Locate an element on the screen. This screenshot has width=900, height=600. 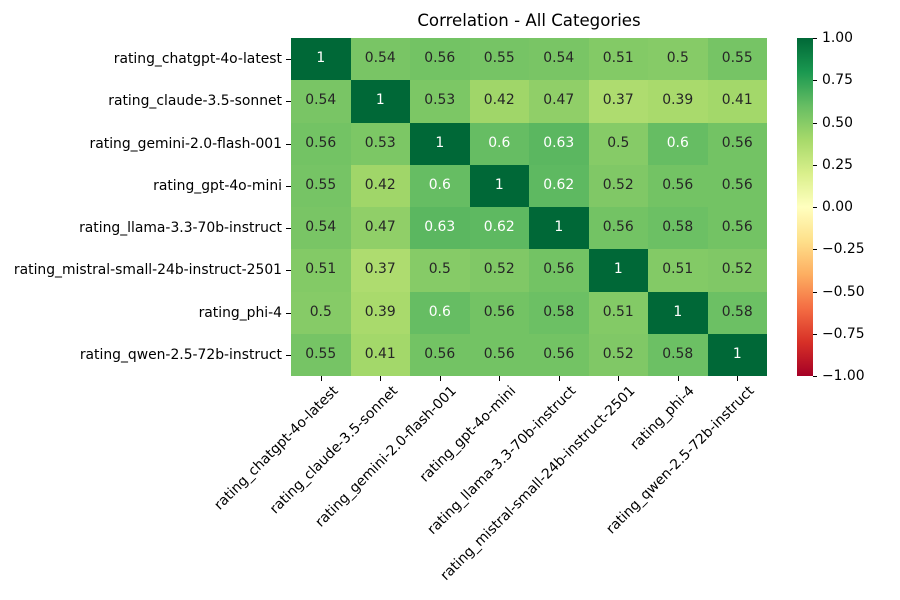
colorbar-tick-label: −0.25 is located at coordinates (843, 249).